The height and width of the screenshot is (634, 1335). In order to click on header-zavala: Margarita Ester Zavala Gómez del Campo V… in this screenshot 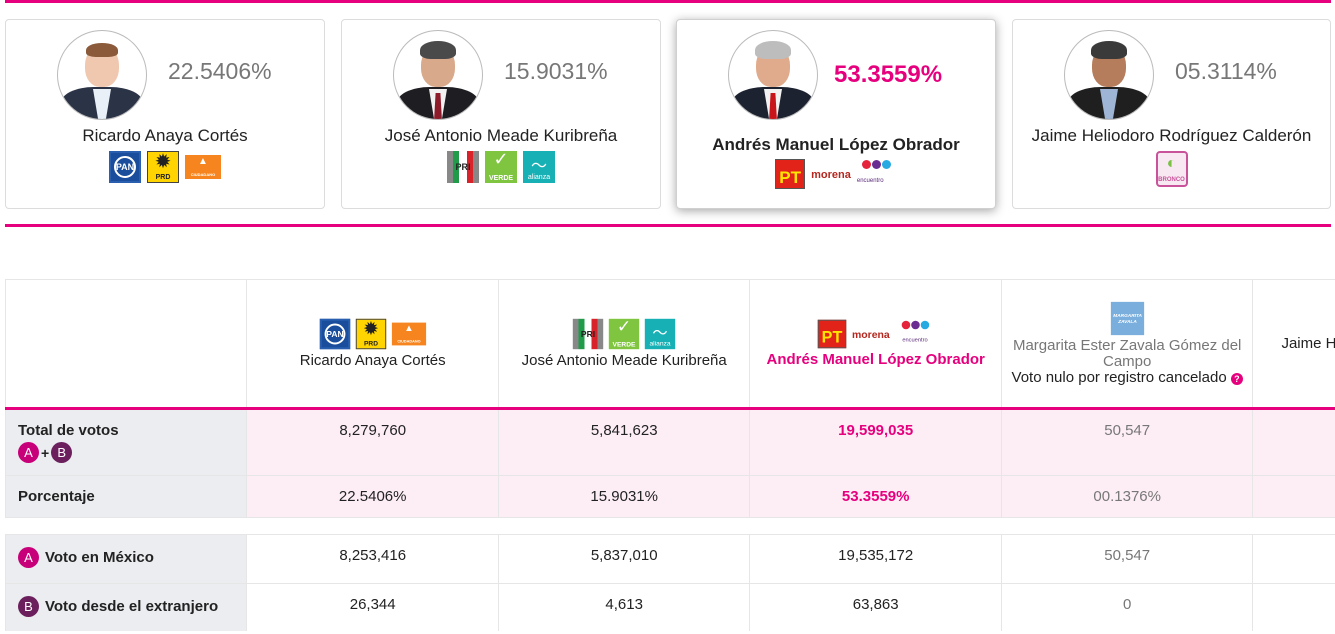, I will do `click(1127, 344)`.